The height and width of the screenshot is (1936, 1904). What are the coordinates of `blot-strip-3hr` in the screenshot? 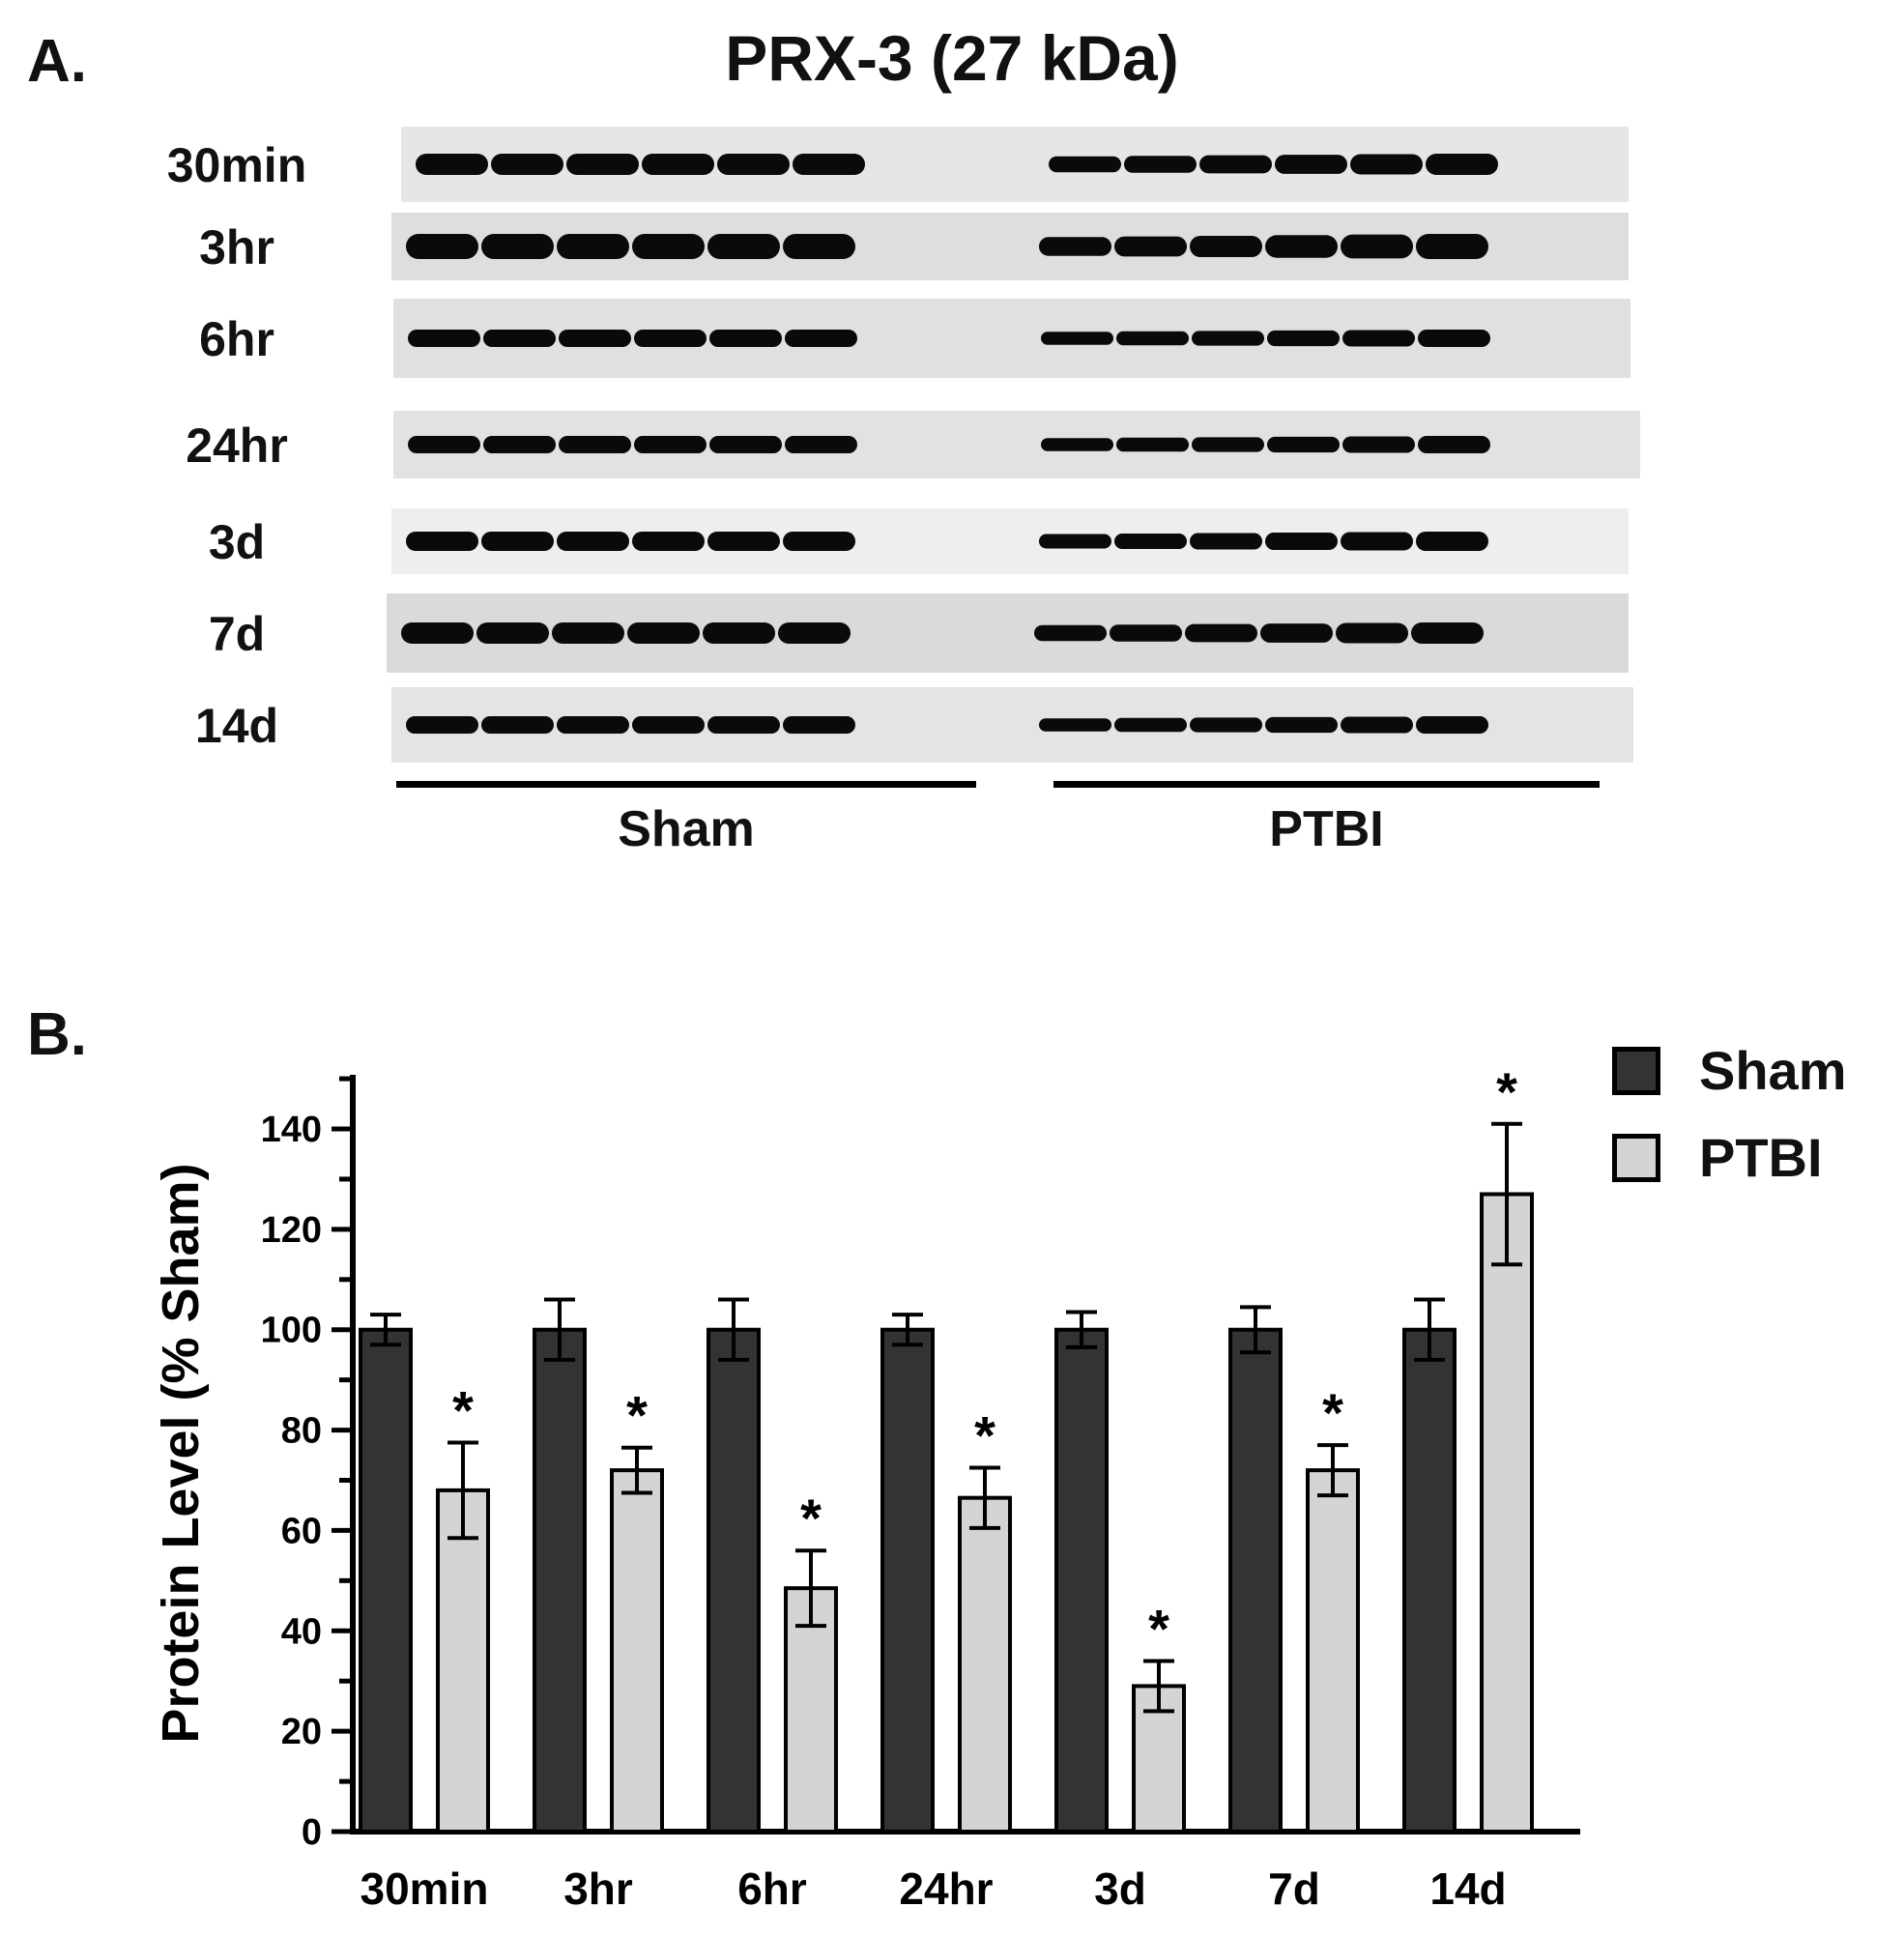 It's located at (1010, 246).